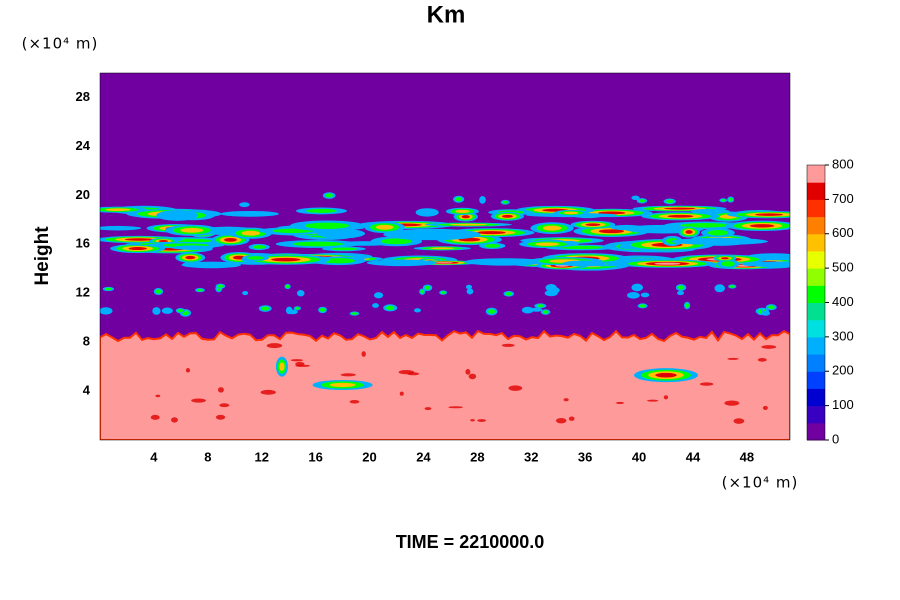 The height and width of the screenshot is (600, 900). Describe the element at coordinates (207, 456) in the screenshot. I see `x-tick-label: 8` at that location.